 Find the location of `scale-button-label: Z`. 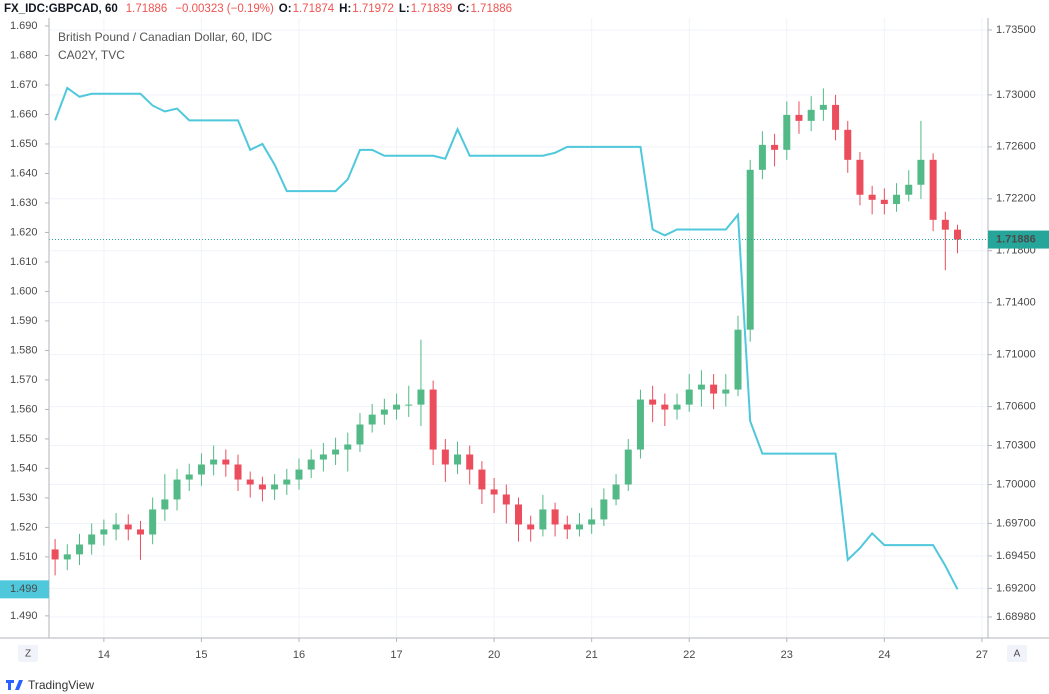

scale-button-label: Z is located at coordinates (28, 654).